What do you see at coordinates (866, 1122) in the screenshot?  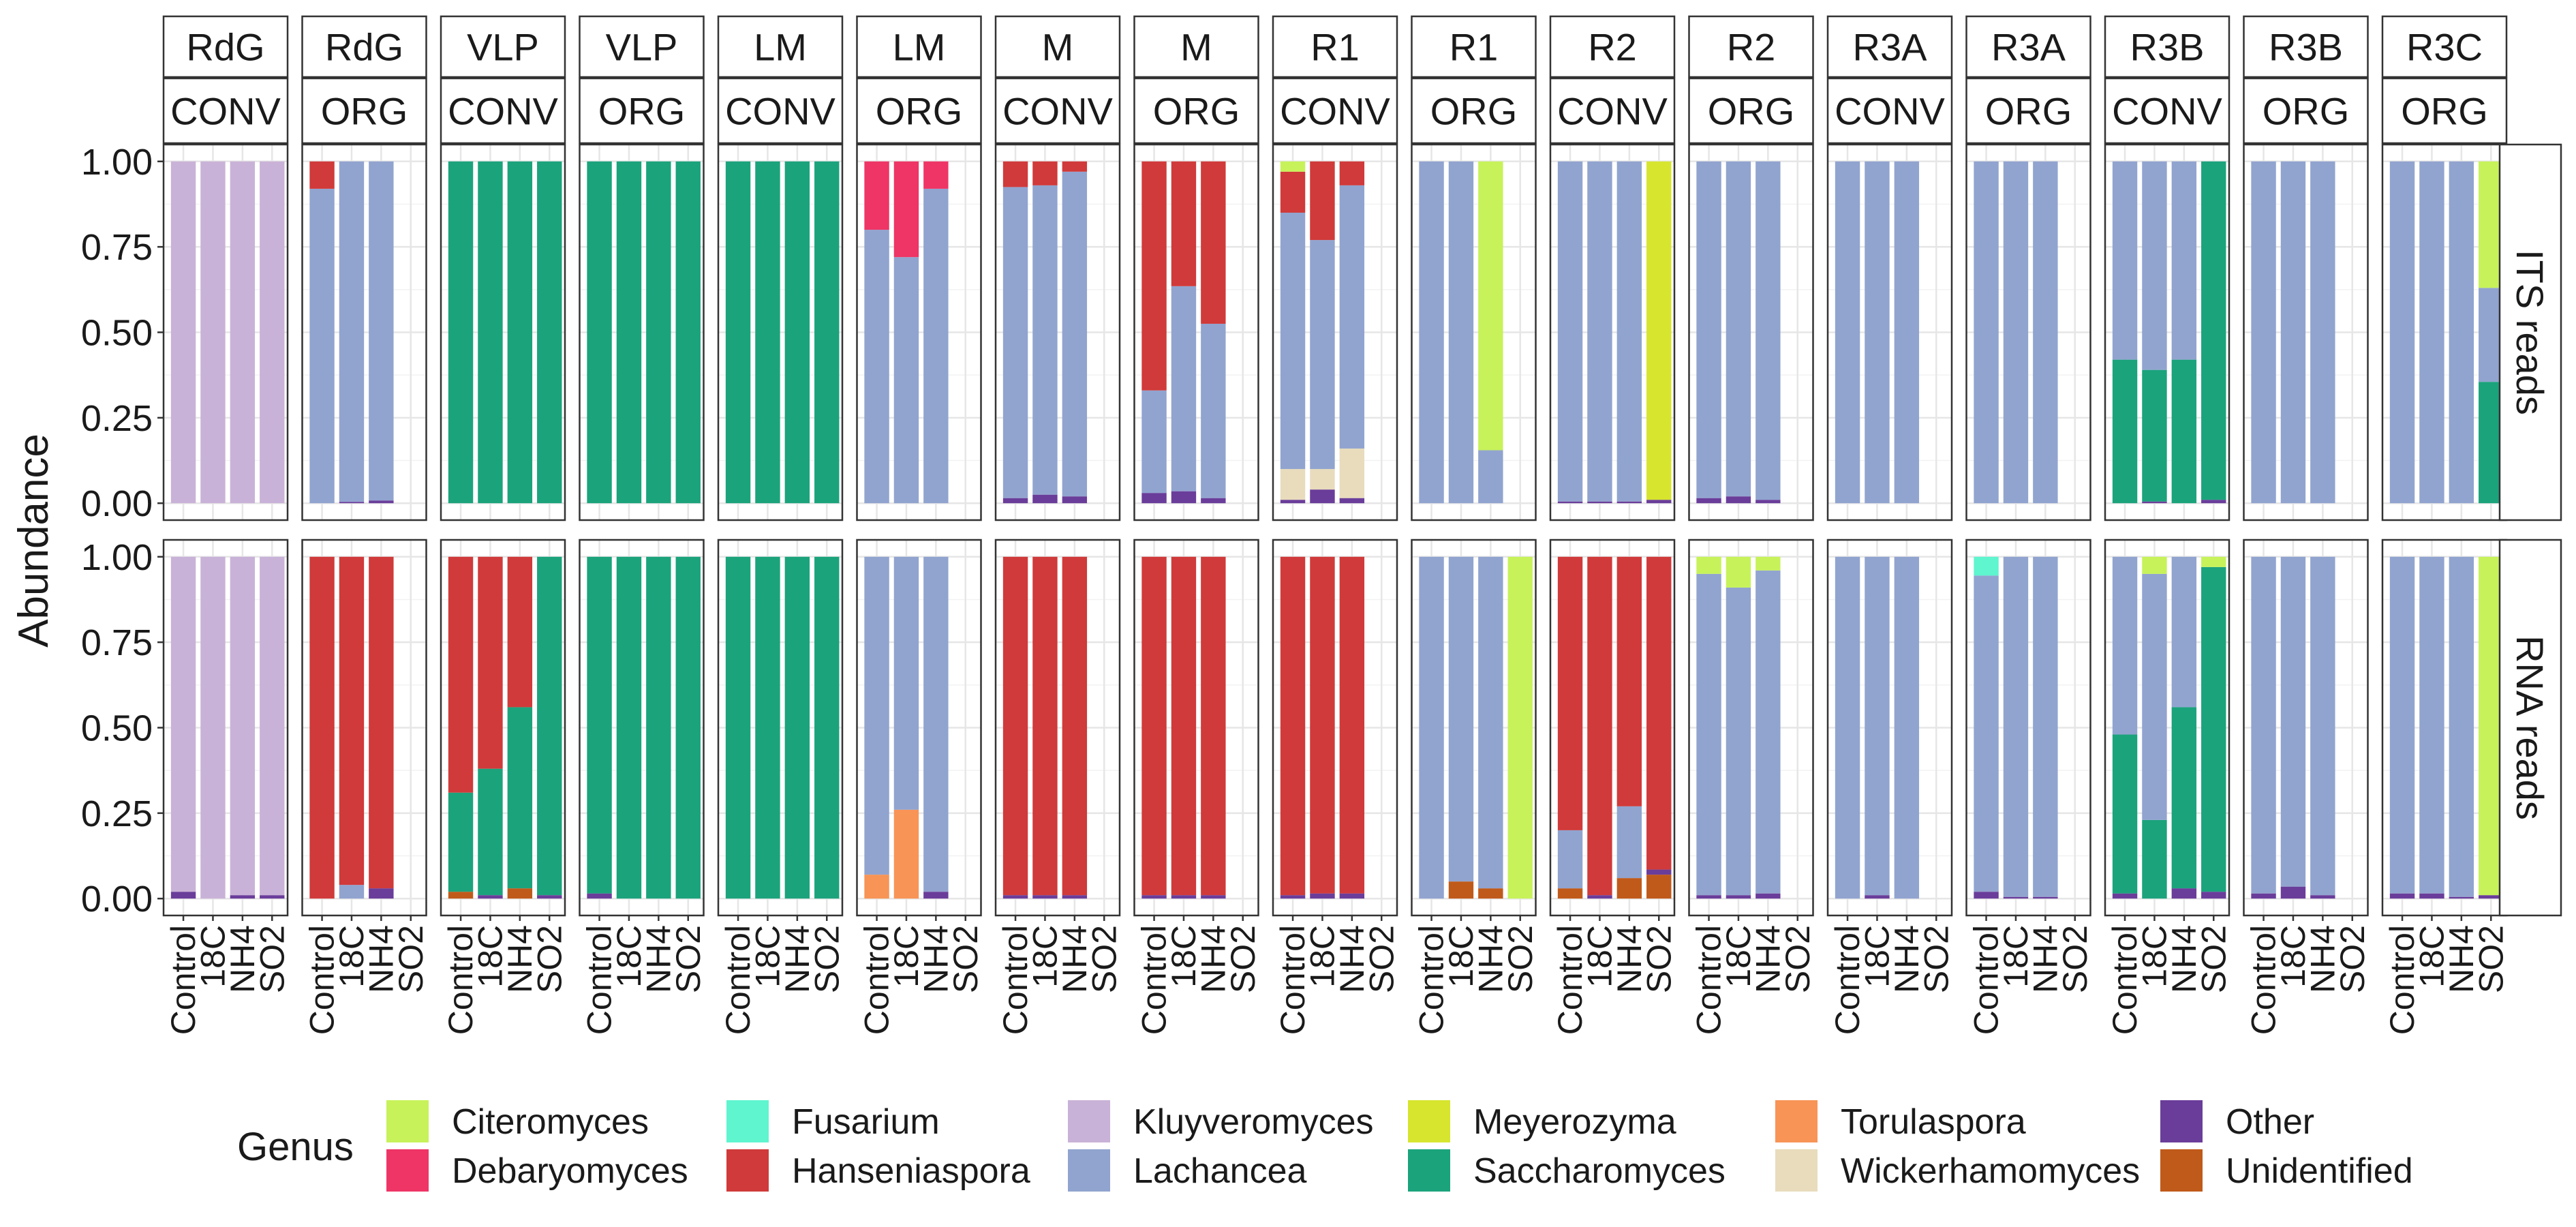 I see `legend-label: Fusarium` at bounding box center [866, 1122].